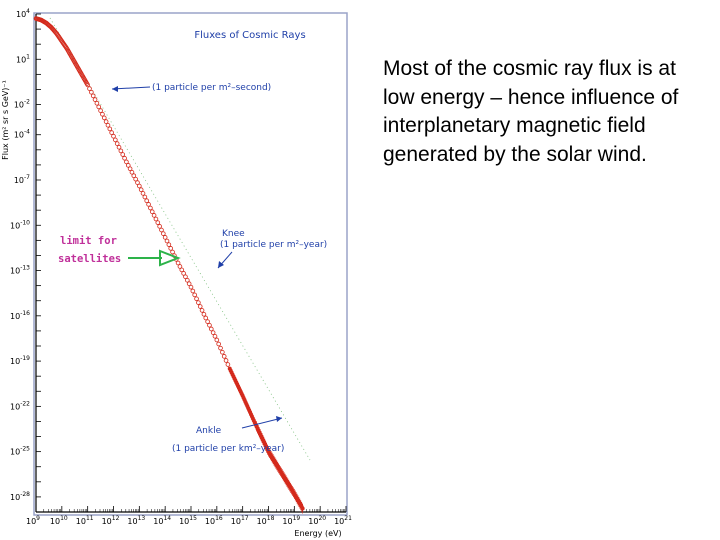  What do you see at coordinates (317, 520) in the screenshot?
I see `x-tick-label: 1020` at bounding box center [317, 520].